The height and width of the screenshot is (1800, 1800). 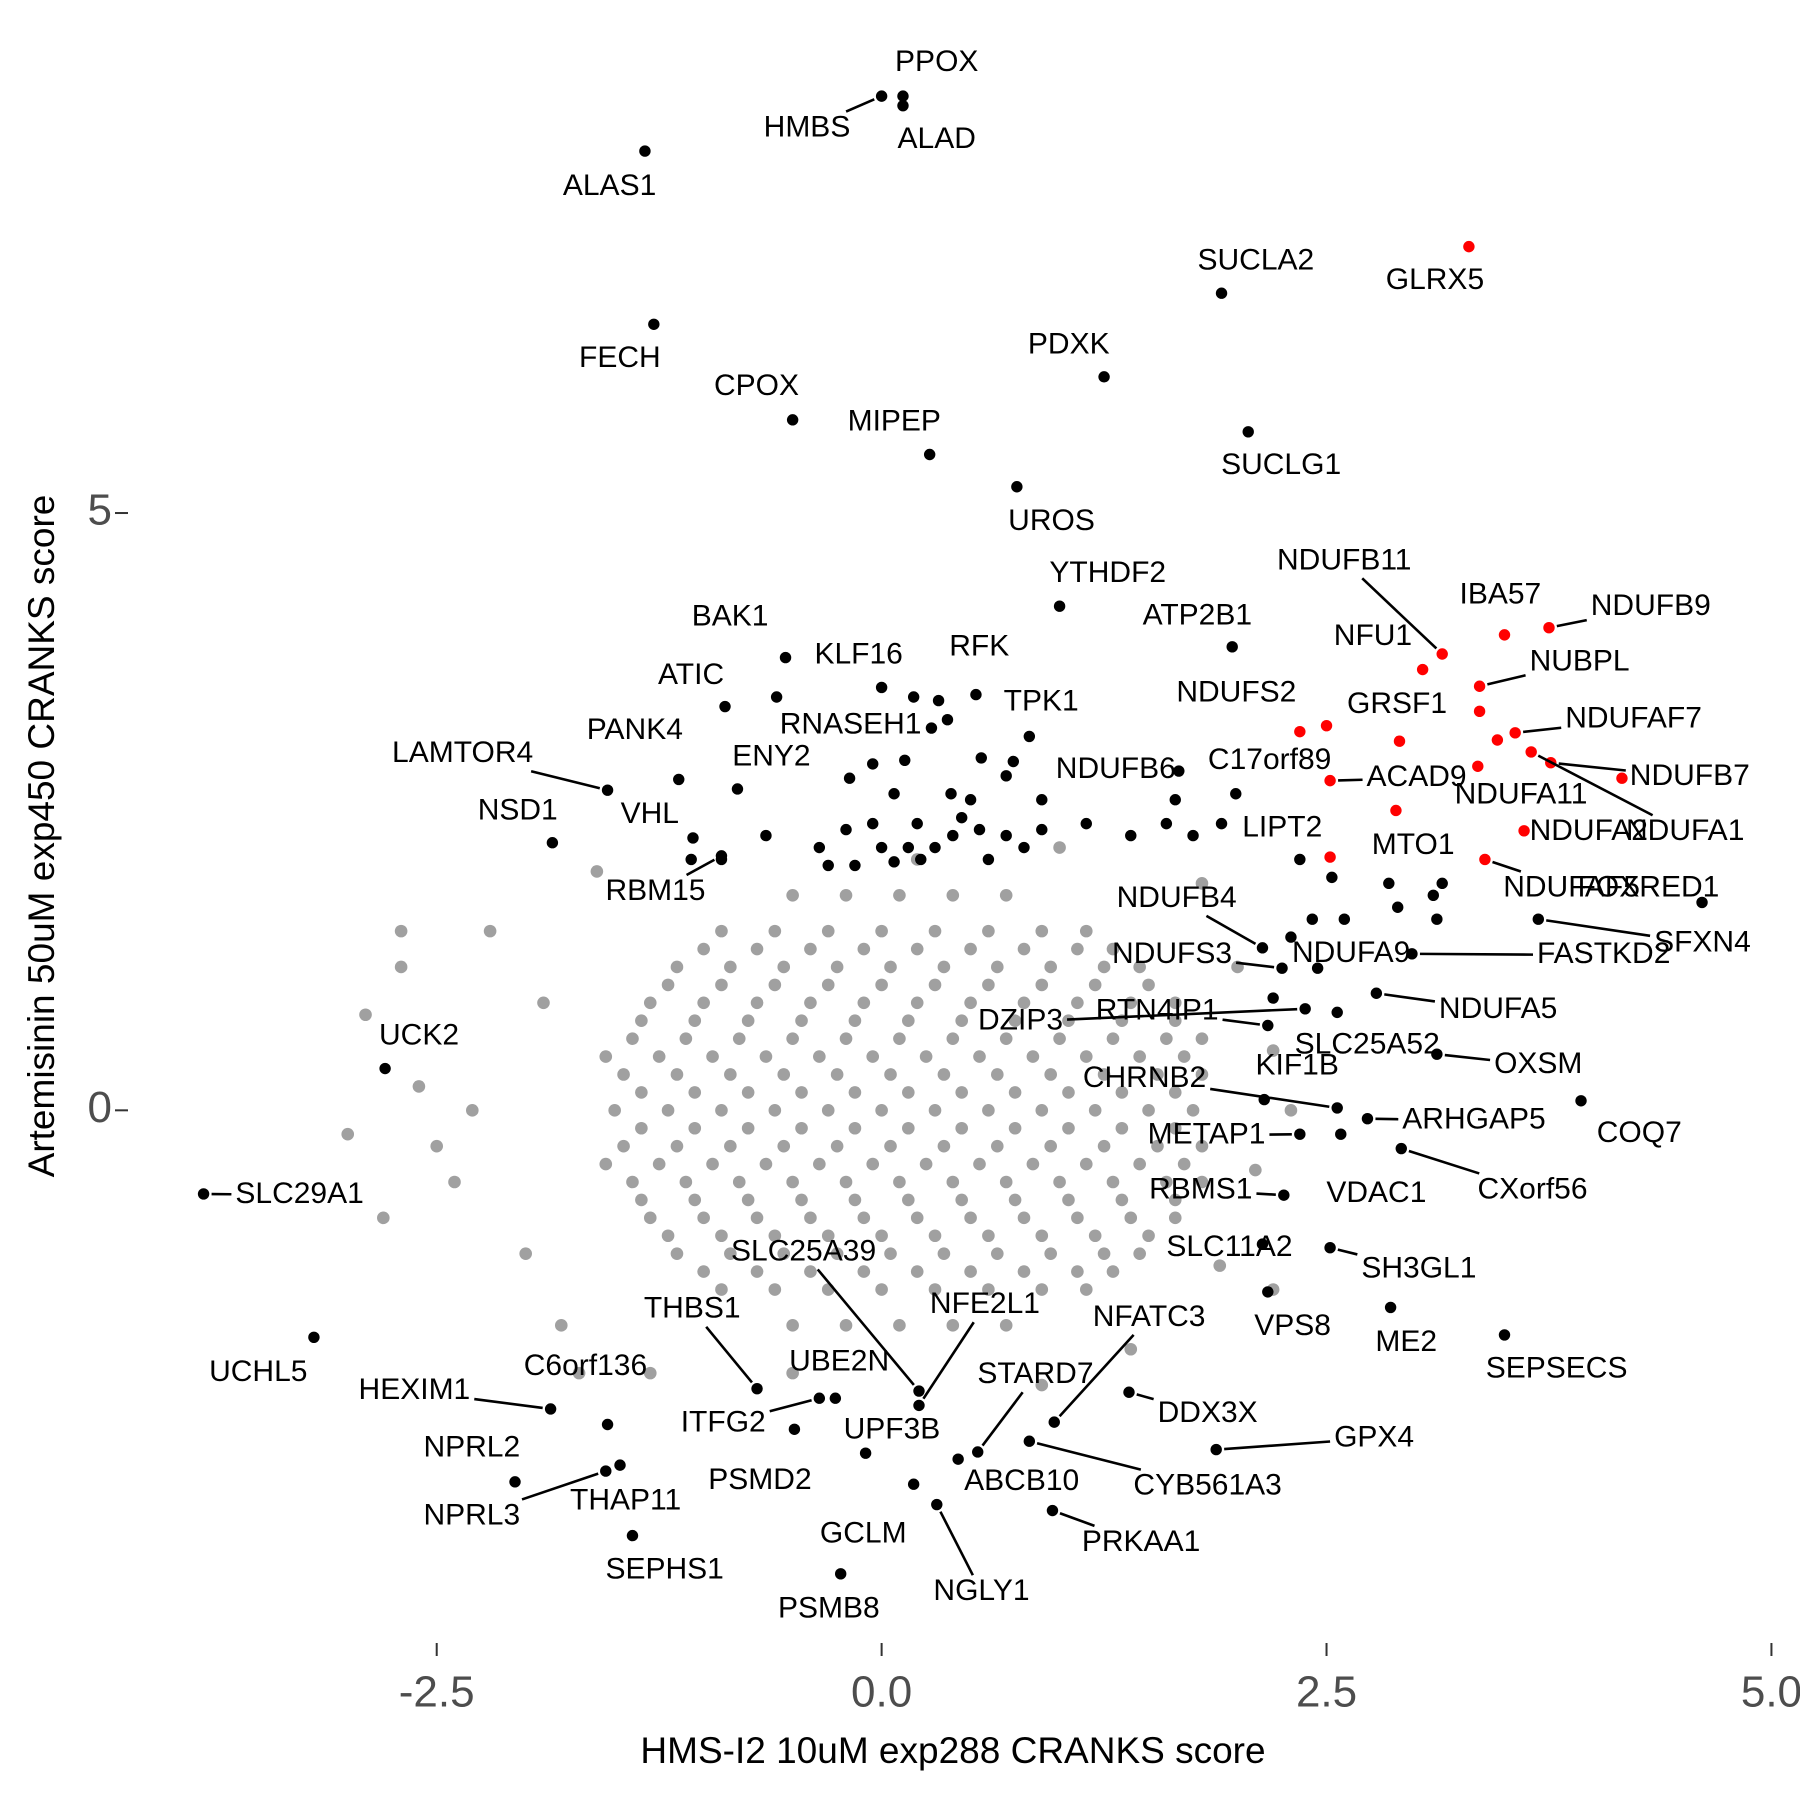 What do you see at coordinates (1413, 844) in the screenshot?
I see `point-label: MTO1` at bounding box center [1413, 844].